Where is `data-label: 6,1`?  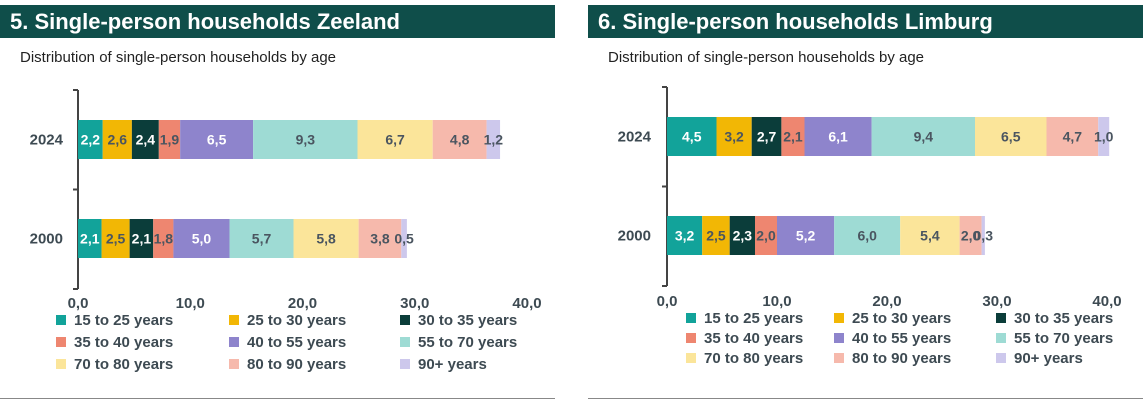
data-label: 6,1 is located at coordinates (838, 137).